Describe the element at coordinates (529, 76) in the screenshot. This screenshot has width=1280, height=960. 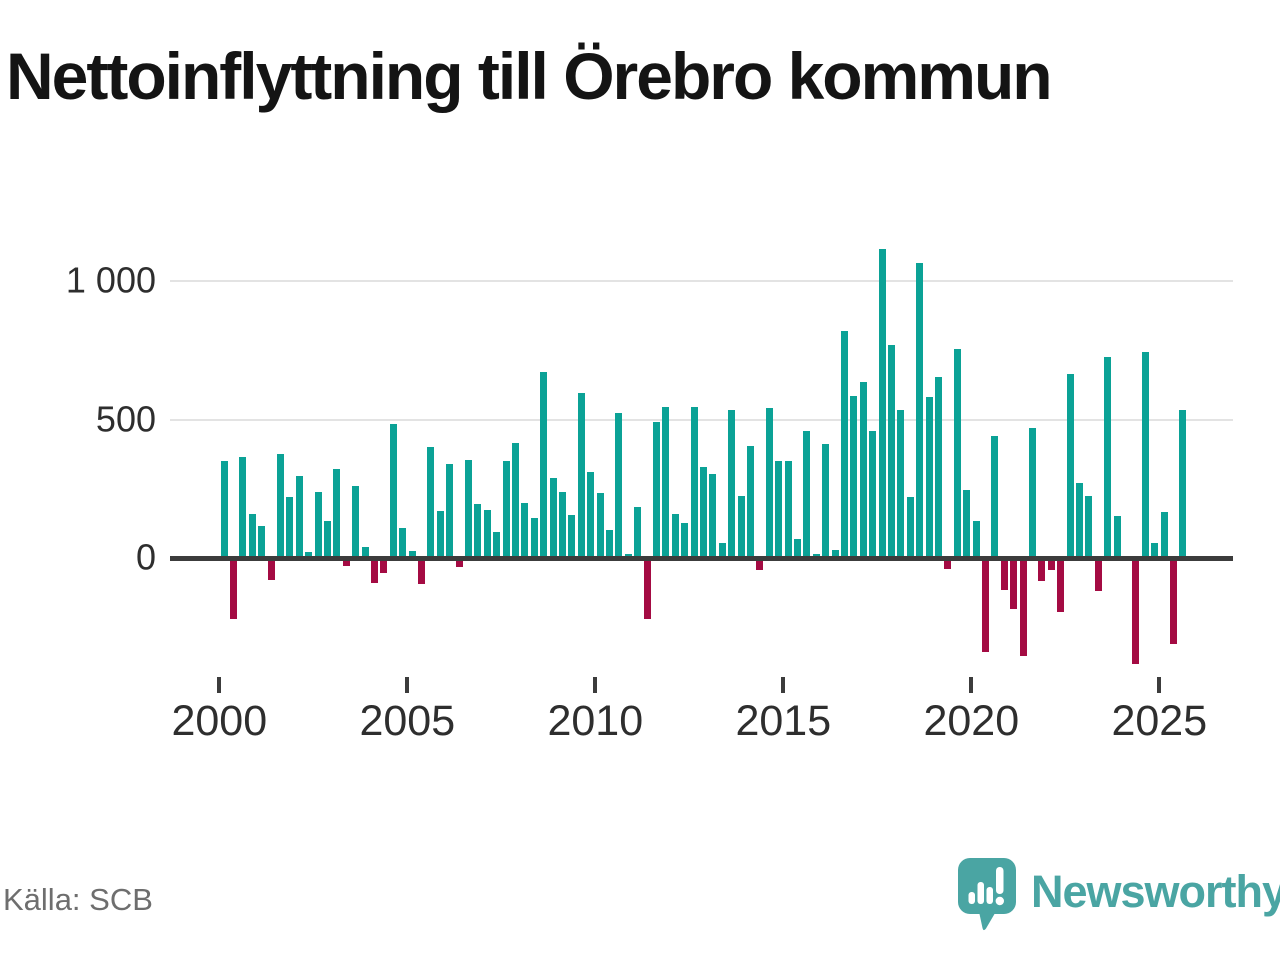
I see `chart-title: Nettoinflyttning till Örebro kommun` at that location.